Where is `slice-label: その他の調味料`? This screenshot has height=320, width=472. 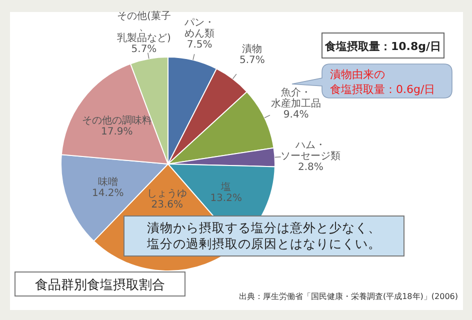
slice-label: その他の調味料 is located at coordinates (117, 120).